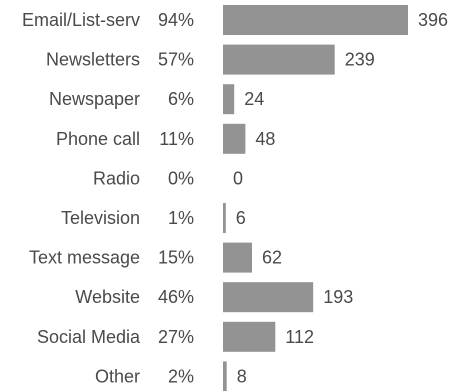  What do you see at coordinates (93, 60) in the screenshot?
I see `category-label-newsletters: Newsletters` at bounding box center [93, 60].